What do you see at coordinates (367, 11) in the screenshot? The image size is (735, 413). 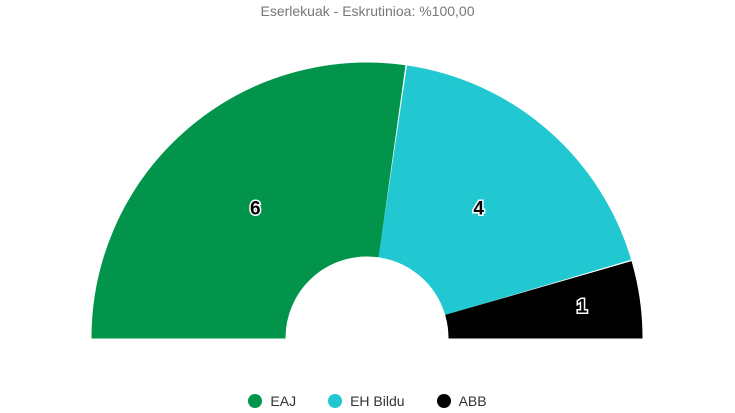 I see `chart-title: Eserlekuak - Eskrutinioa: %100,00` at bounding box center [367, 11].